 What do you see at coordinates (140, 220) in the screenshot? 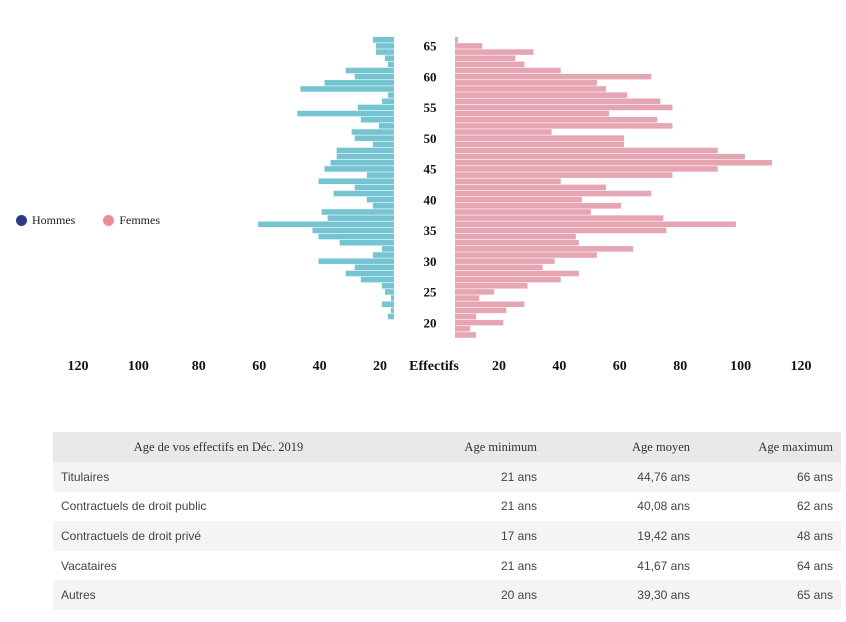
I see `legend-label-femmes: Femmes` at bounding box center [140, 220].